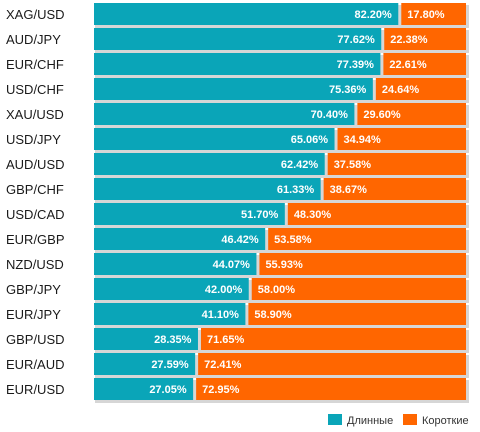 The height and width of the screenshot is (432, 480). What do you see at coordinates (35, 239) in the screenshot?
I see `category-label: EUR/GBP` at bounding box center [35, 239].